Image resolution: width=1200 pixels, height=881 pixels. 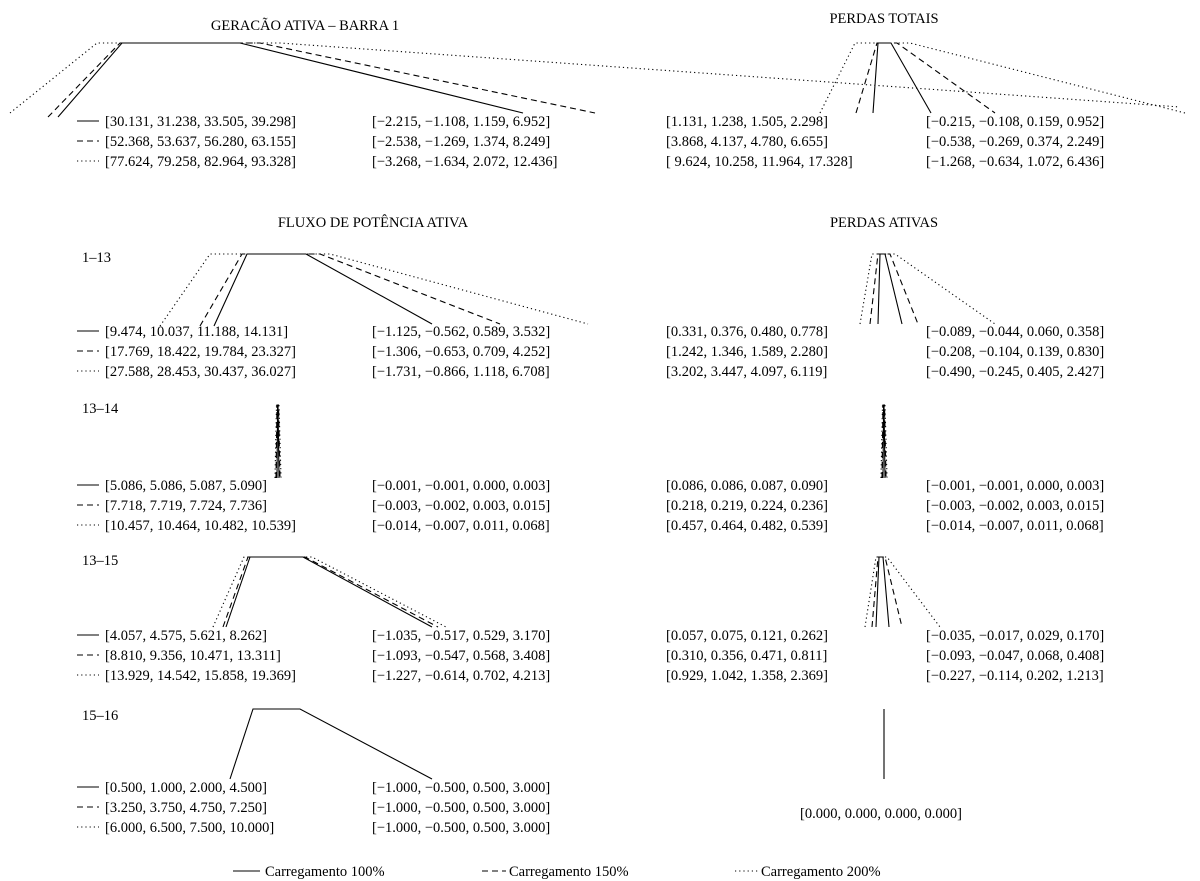 I want to click on row-interval-geracao-2: [−3.268, −1.634, 2.072, 12.436], so click(x=465, y=162).